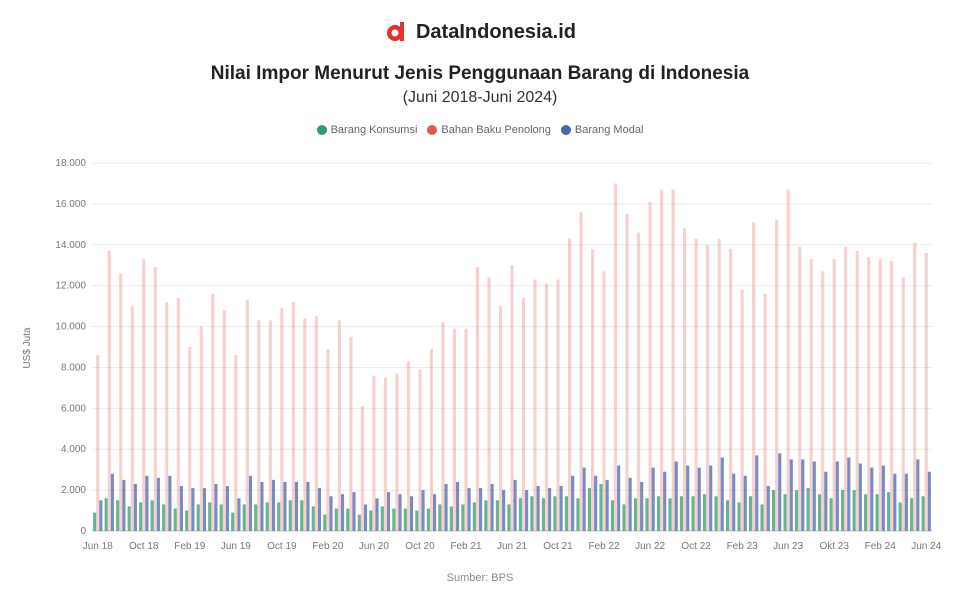 This screenshot has height=600, width=960. I want to click on legend-label-barang-modal: Barang Modal, so click(609, 130).